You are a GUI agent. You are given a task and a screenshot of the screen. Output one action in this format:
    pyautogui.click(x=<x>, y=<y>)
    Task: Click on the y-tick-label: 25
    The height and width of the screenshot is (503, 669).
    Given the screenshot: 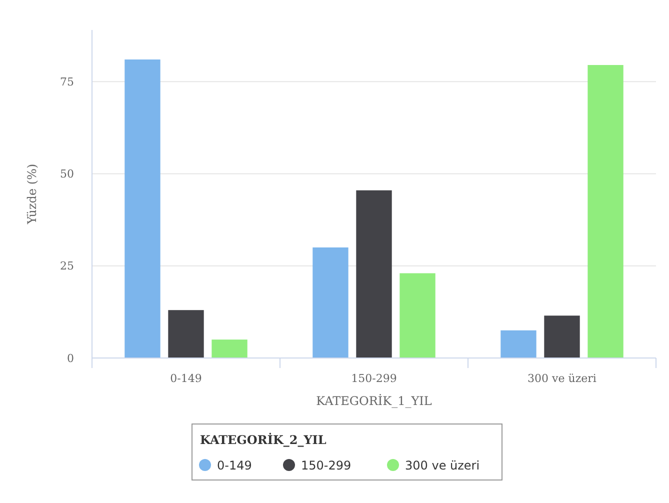 What is the action you would take?
    pyautogui.click(x=67, y=266)
    